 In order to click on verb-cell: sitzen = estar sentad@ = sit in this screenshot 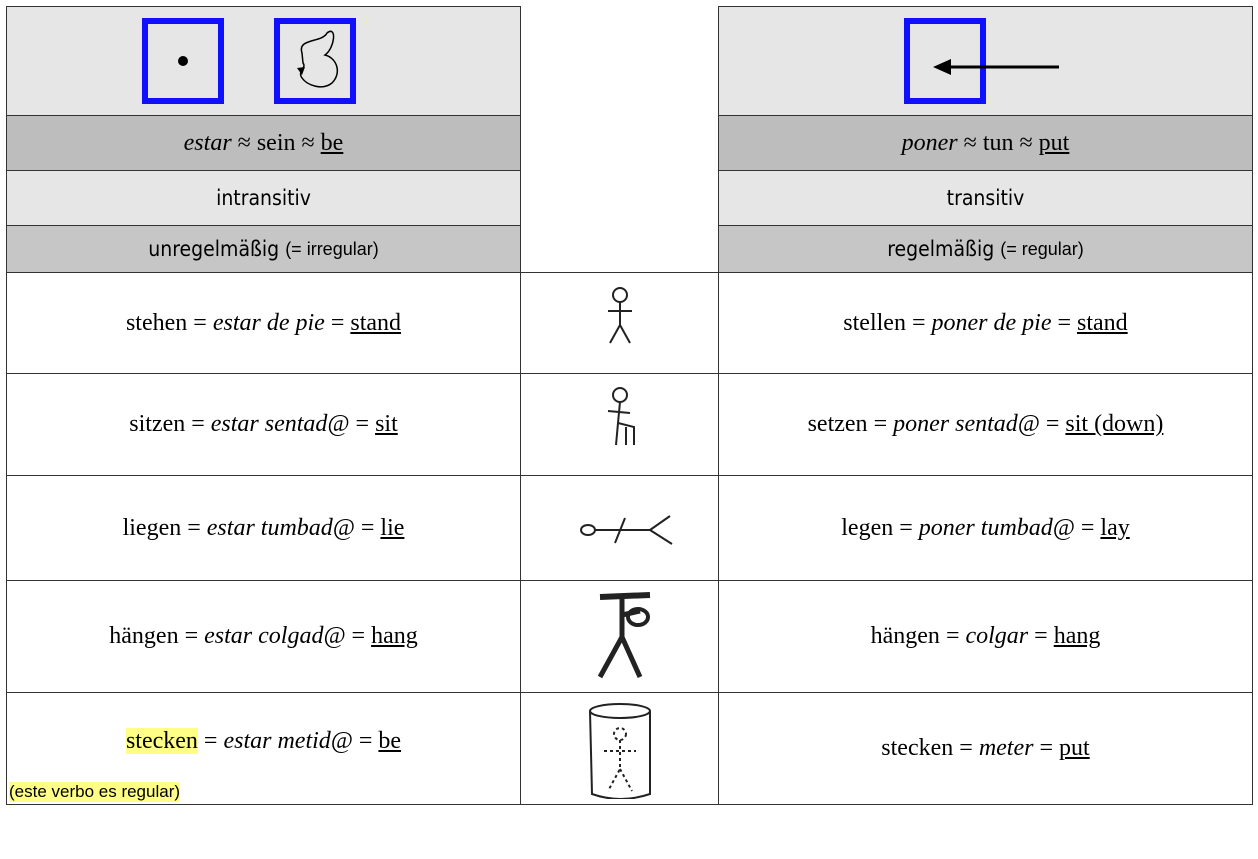, I will do `click(263, 424)`.